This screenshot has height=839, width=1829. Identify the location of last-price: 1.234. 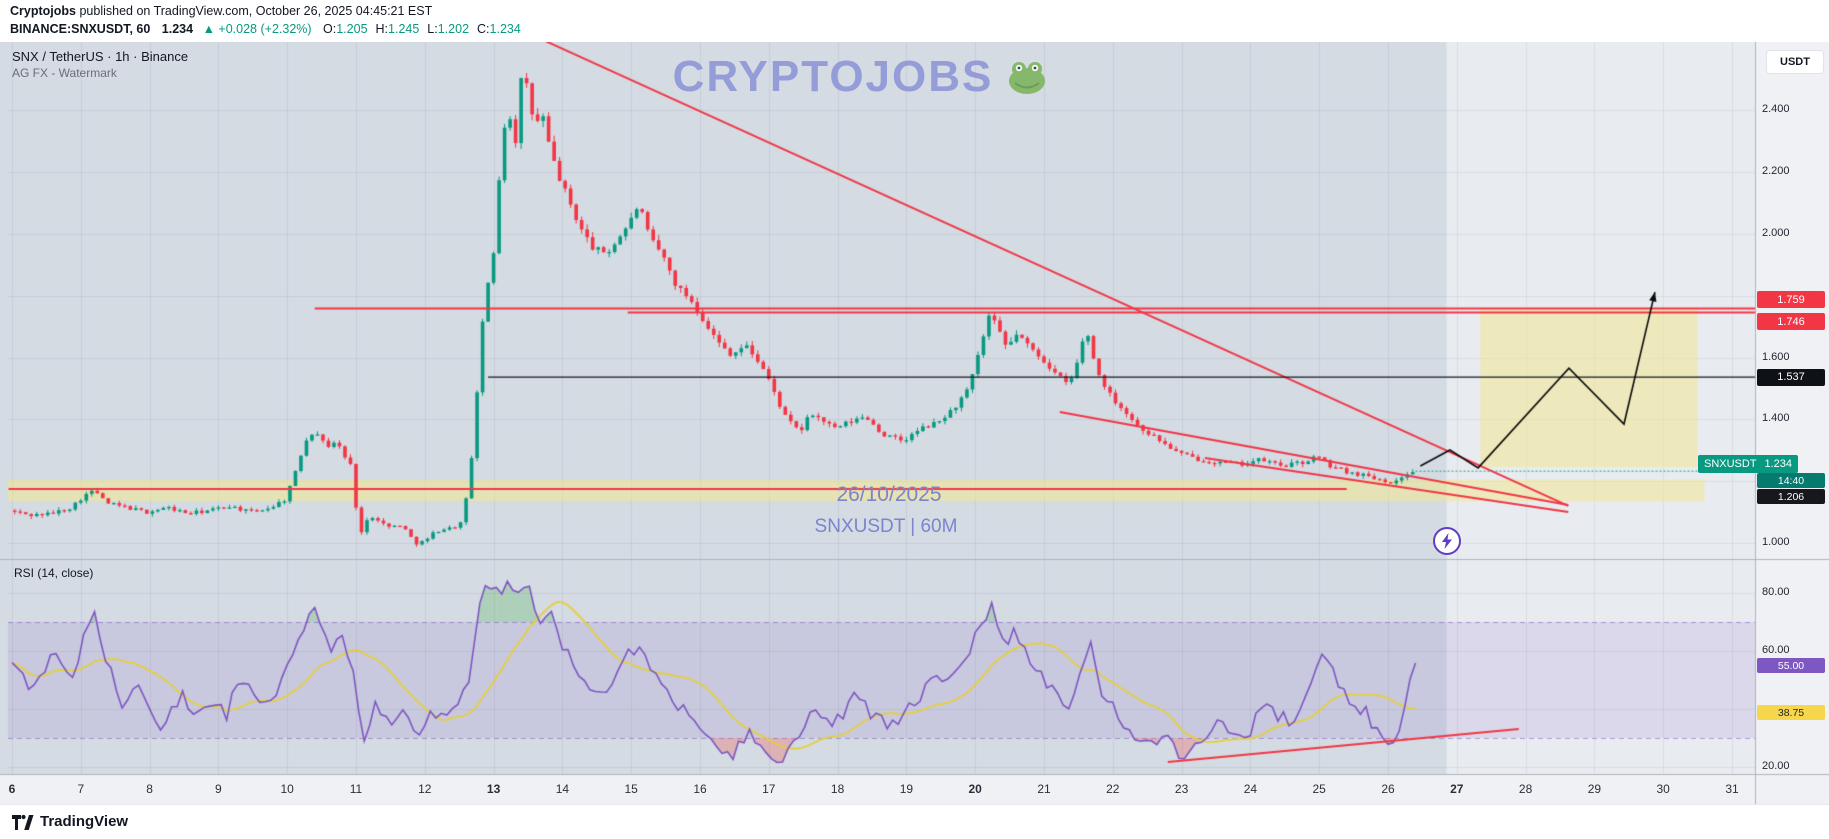
(177, 29).